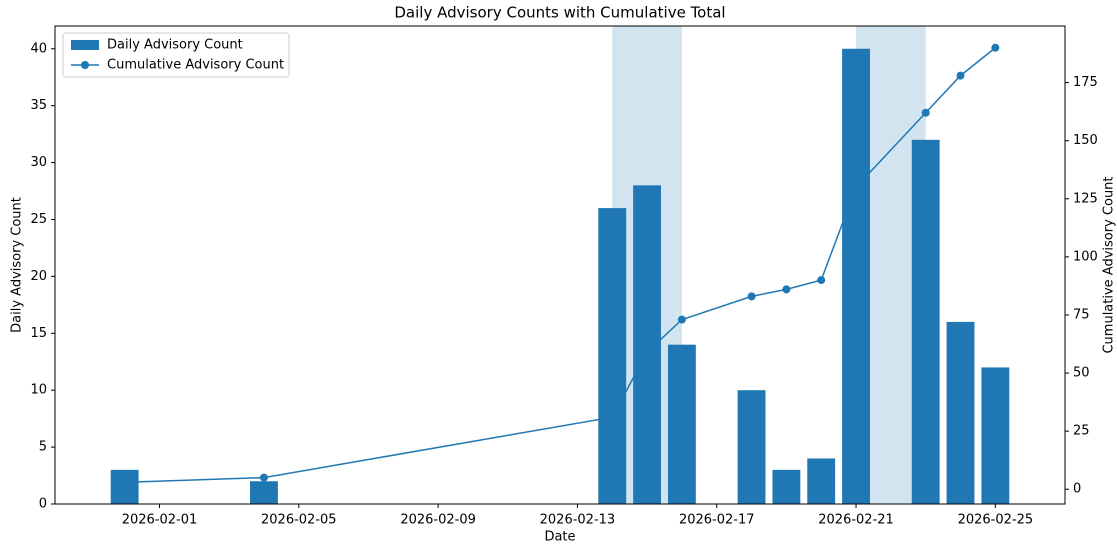  Describe the element at coordinates (438, 520) in the screenshot. I see `x-tick-label: 2026-02-09` at that location.